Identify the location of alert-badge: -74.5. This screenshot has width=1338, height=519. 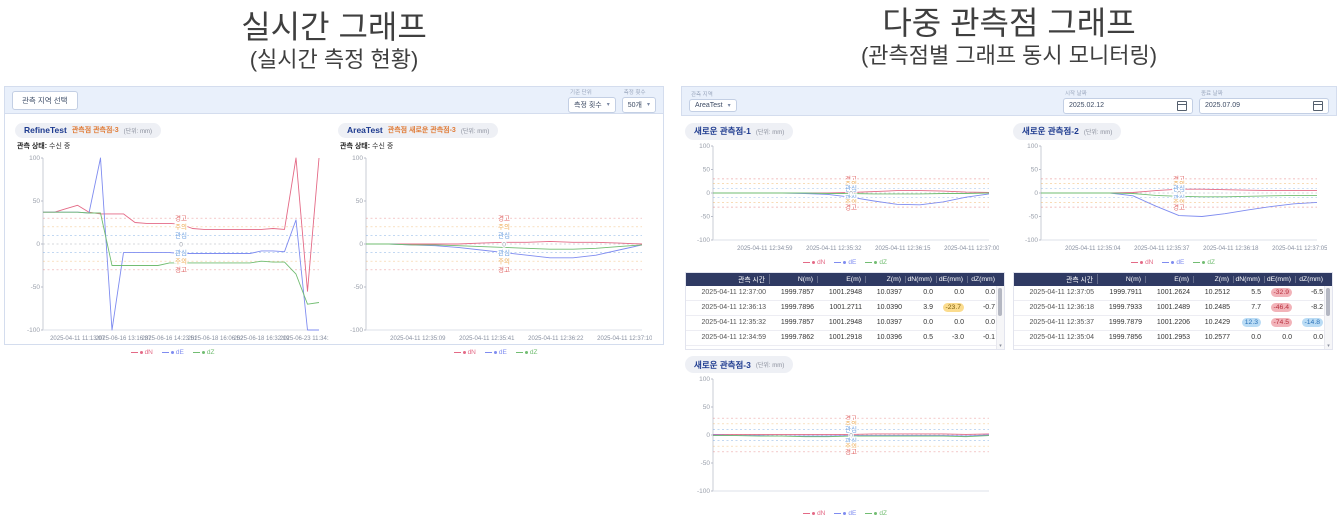
(1282, 322).